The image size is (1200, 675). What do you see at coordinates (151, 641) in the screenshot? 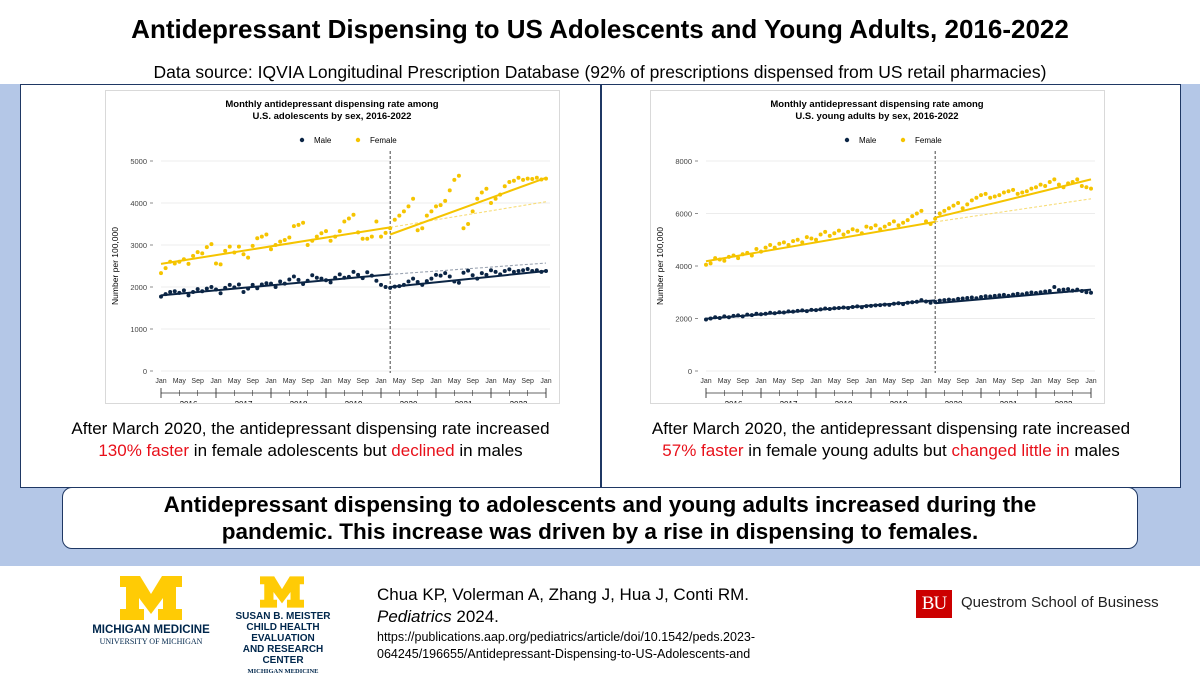
I see `michigan-university-subtitle: UNIVERSITY OF MICHIGAN` at bounding box center [151, 641].